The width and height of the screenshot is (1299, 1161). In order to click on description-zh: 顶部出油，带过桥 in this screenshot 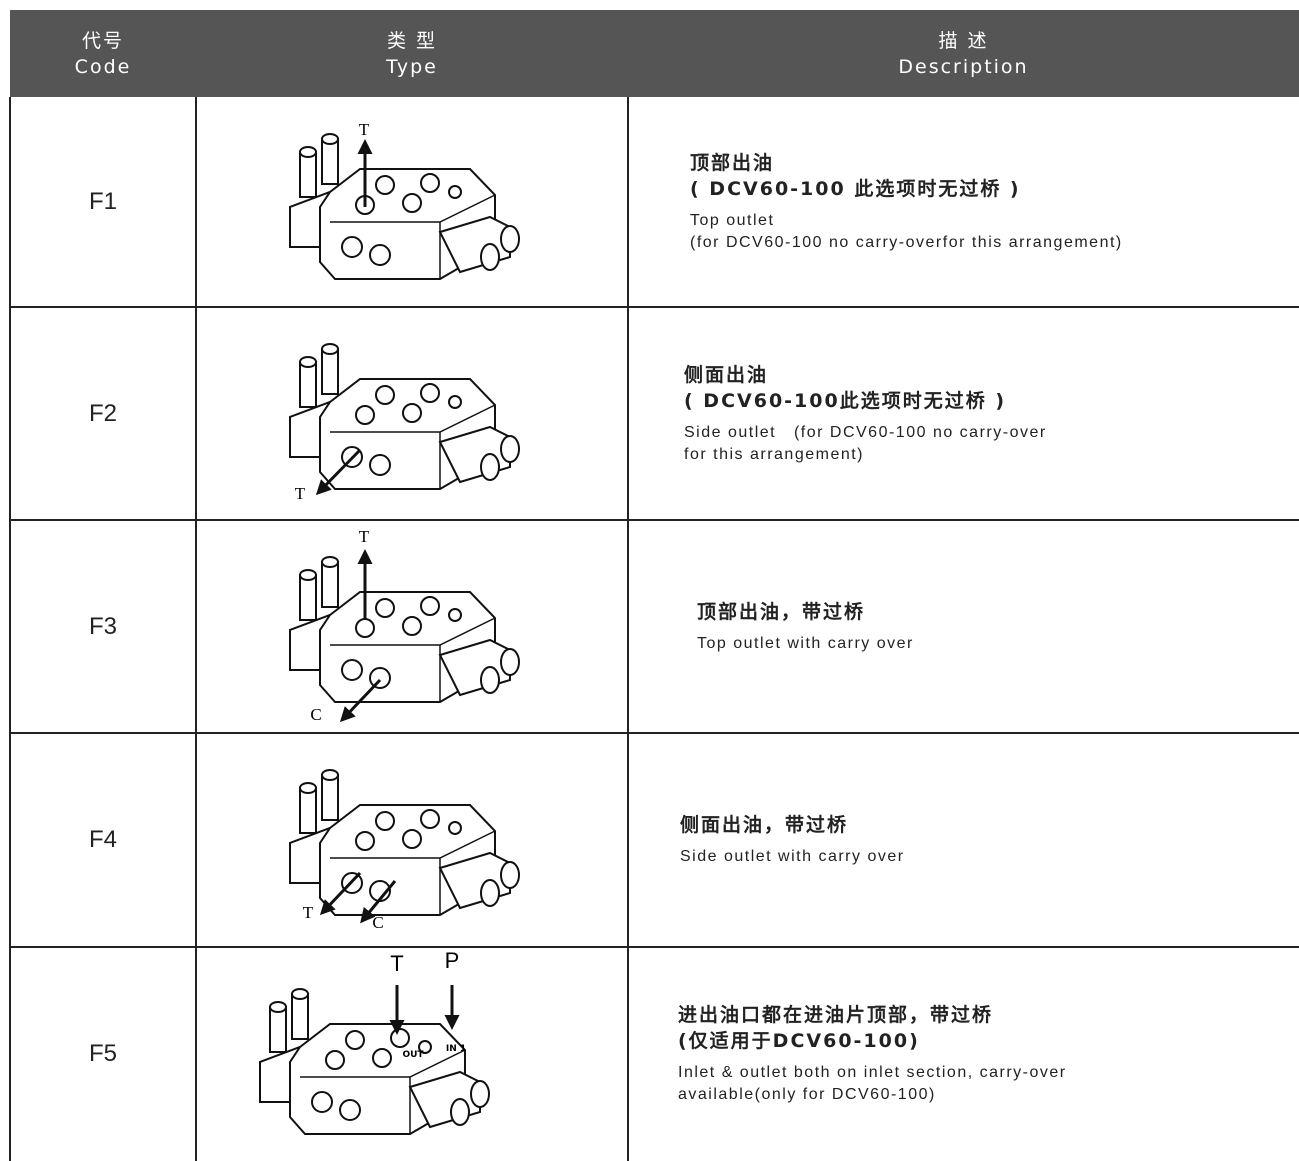, I will do `click(781, 611)`.